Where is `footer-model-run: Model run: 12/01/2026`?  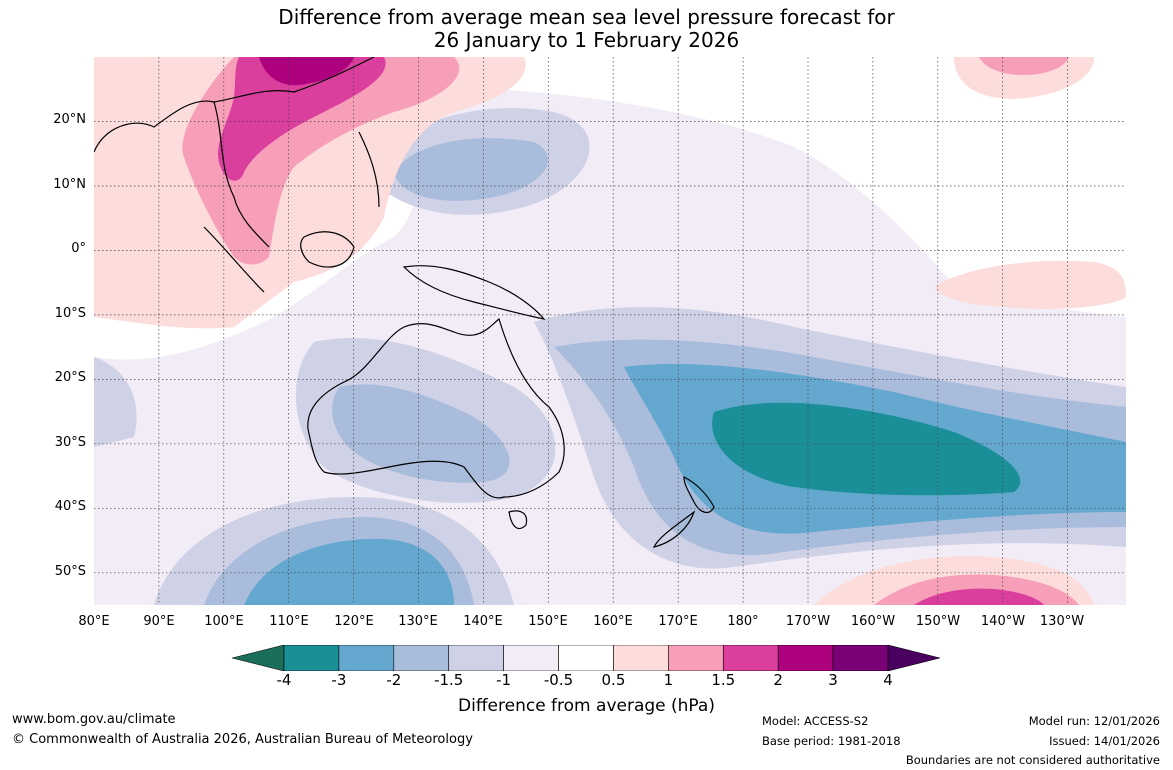 footer-model-run: Model run: 12/01/2026 is located at coordinates (1094, 721).